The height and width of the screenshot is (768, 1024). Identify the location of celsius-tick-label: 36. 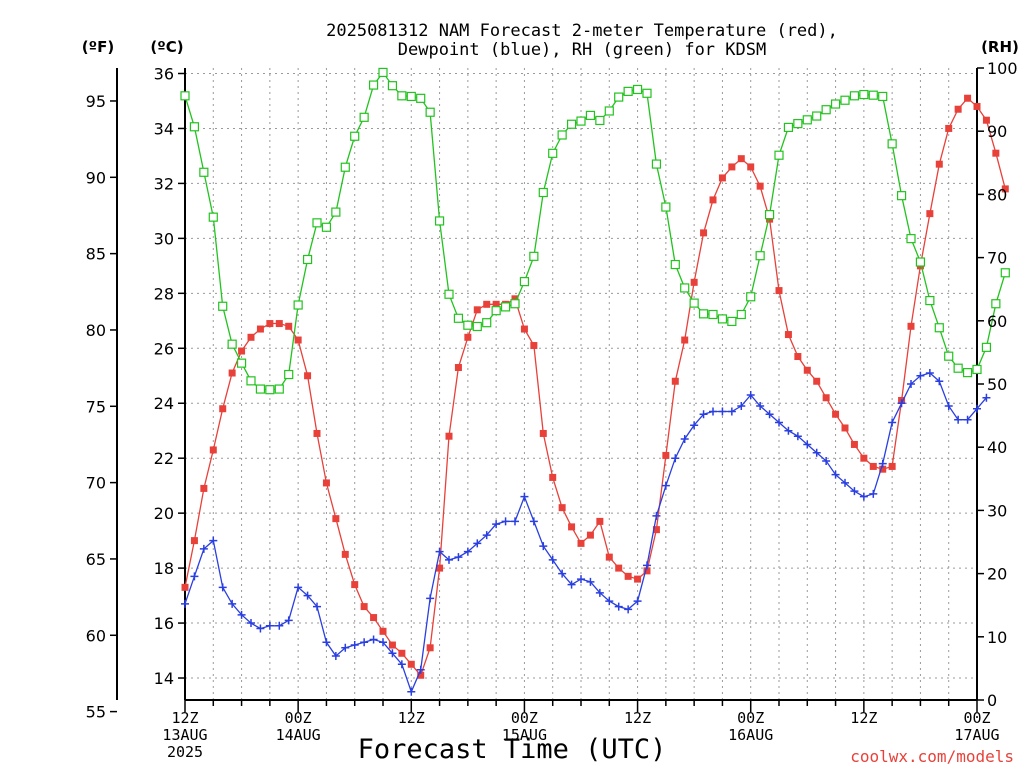
(164, 73).